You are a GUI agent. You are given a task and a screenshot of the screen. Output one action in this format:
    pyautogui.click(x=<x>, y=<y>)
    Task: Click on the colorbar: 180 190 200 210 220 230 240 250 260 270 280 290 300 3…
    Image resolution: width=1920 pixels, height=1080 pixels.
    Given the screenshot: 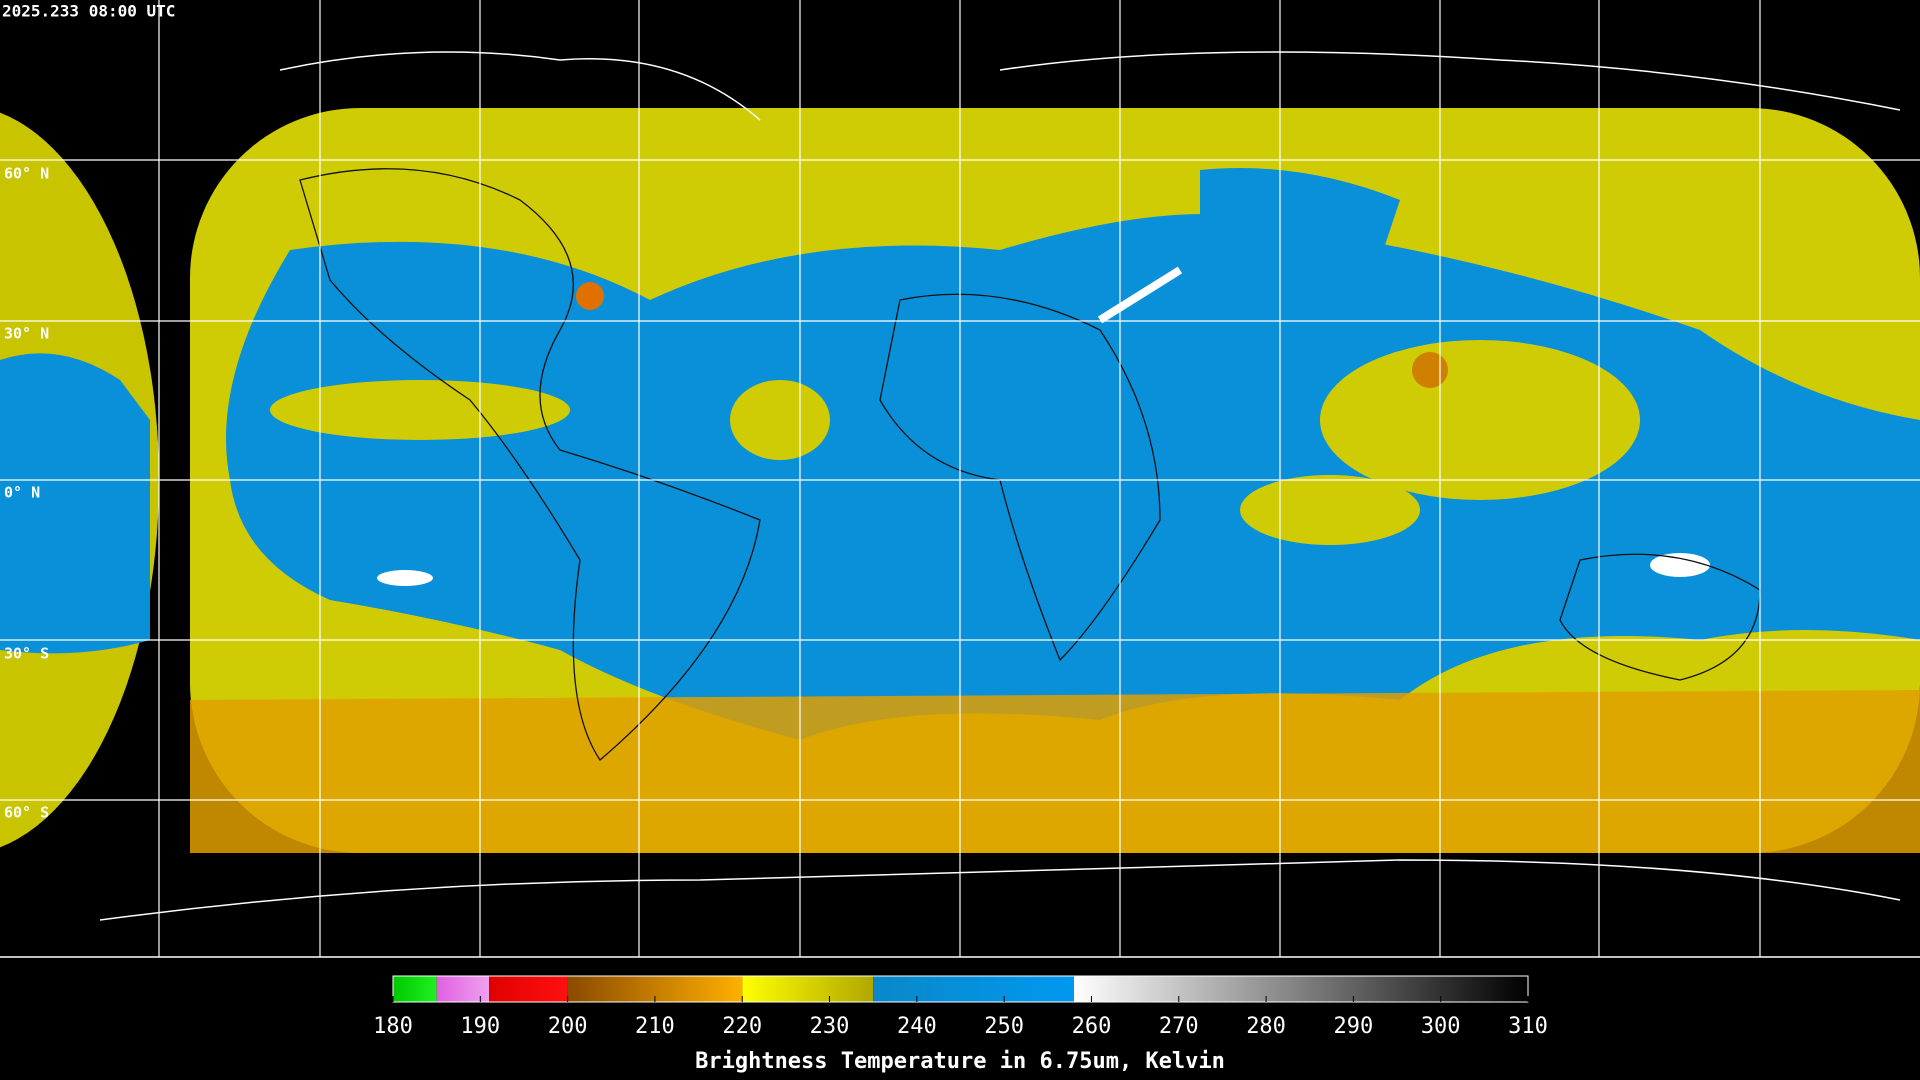 What is the action you would take?
    pyautogui.click(x=960, y=1007)
    